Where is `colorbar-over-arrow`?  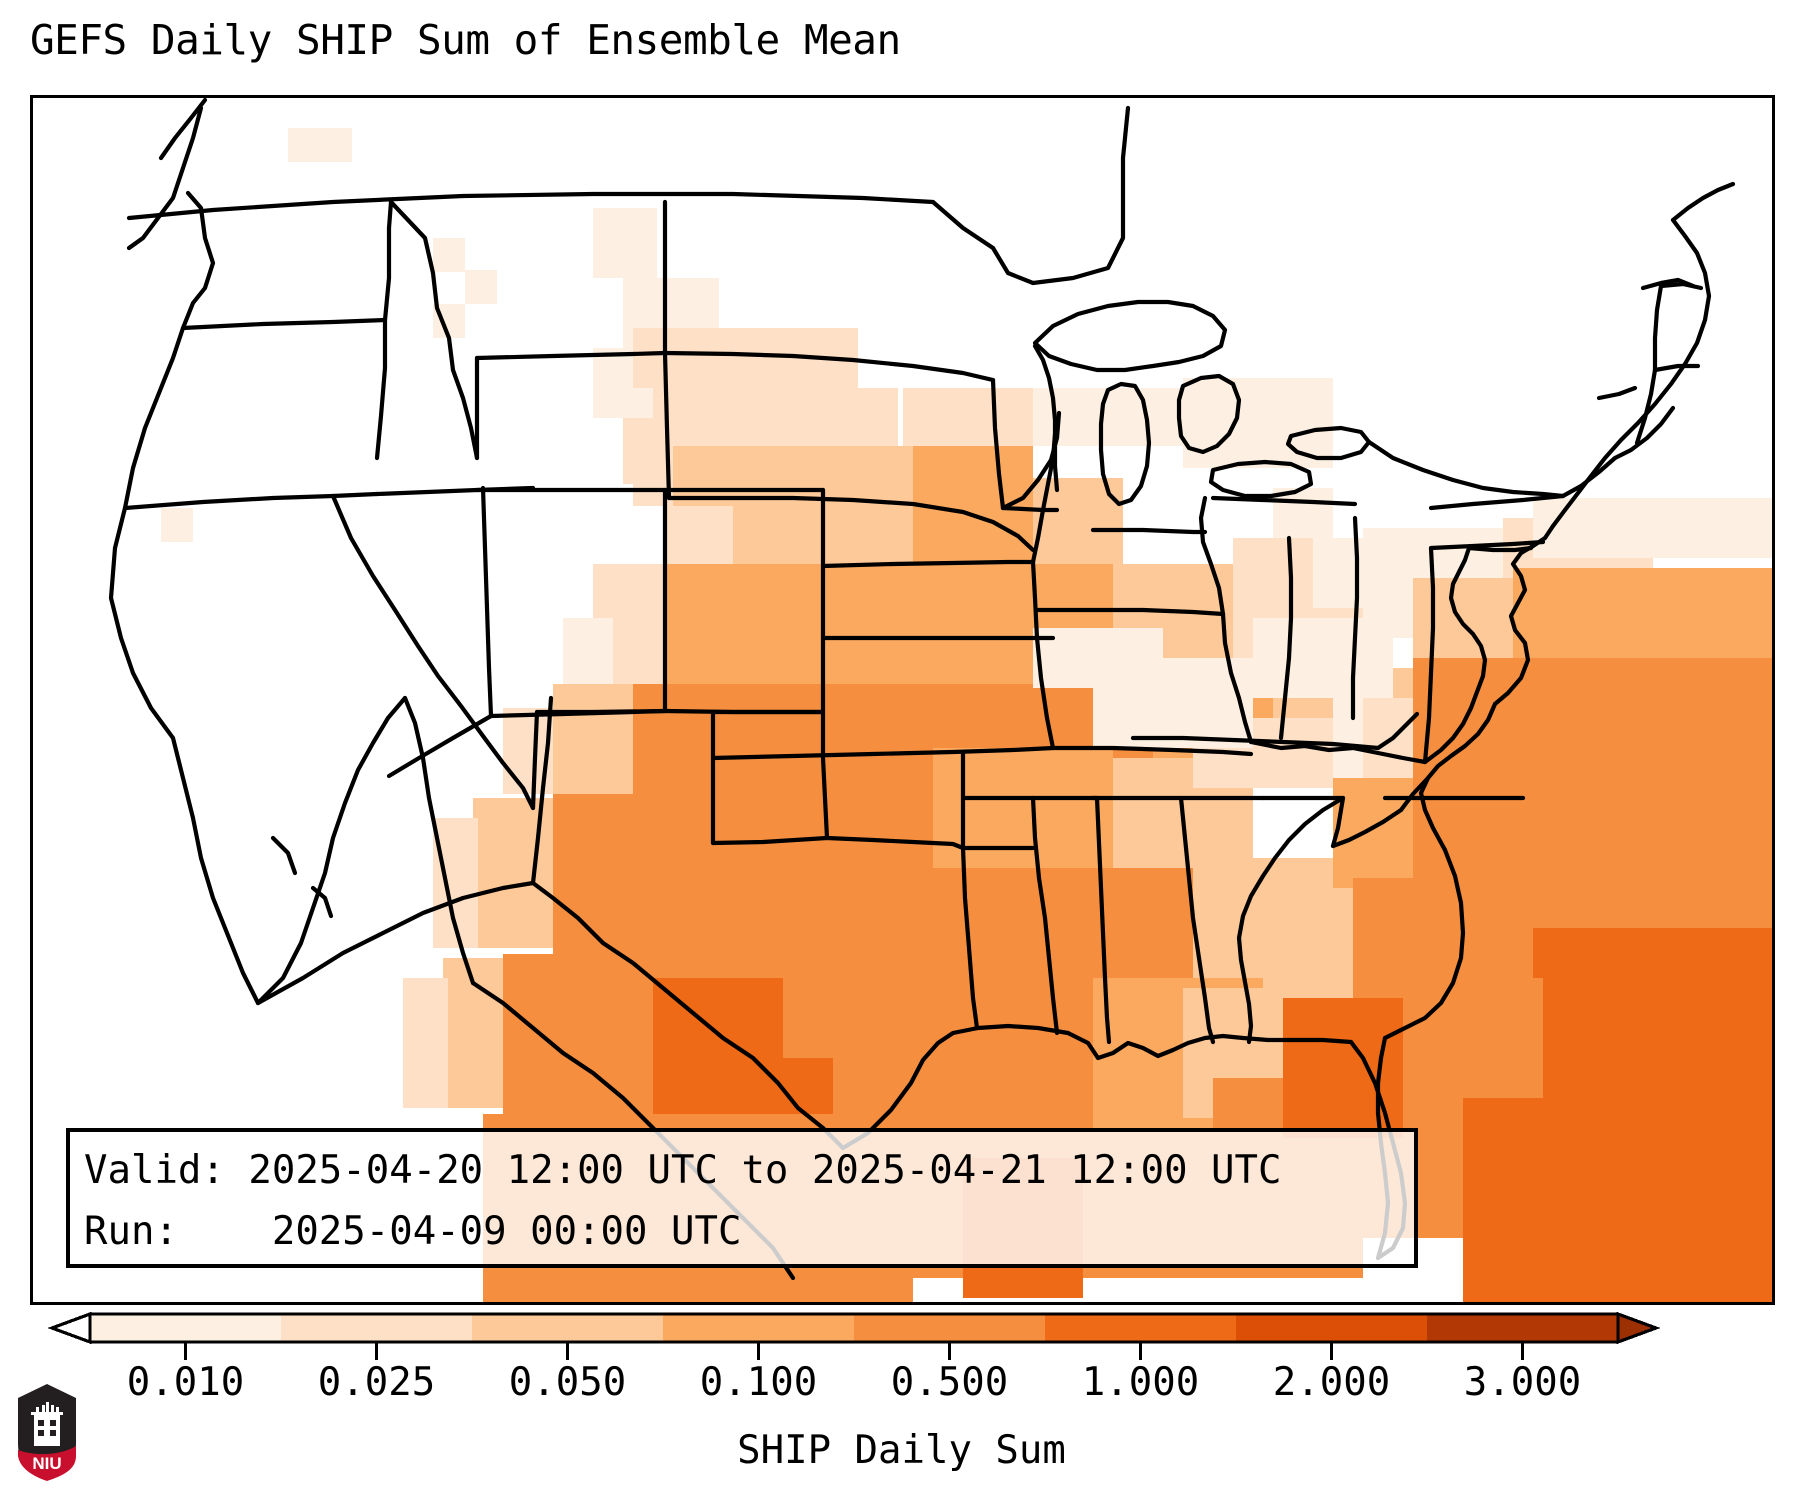
colorbar-over-arrow is located at coordinates (1638, 1328).